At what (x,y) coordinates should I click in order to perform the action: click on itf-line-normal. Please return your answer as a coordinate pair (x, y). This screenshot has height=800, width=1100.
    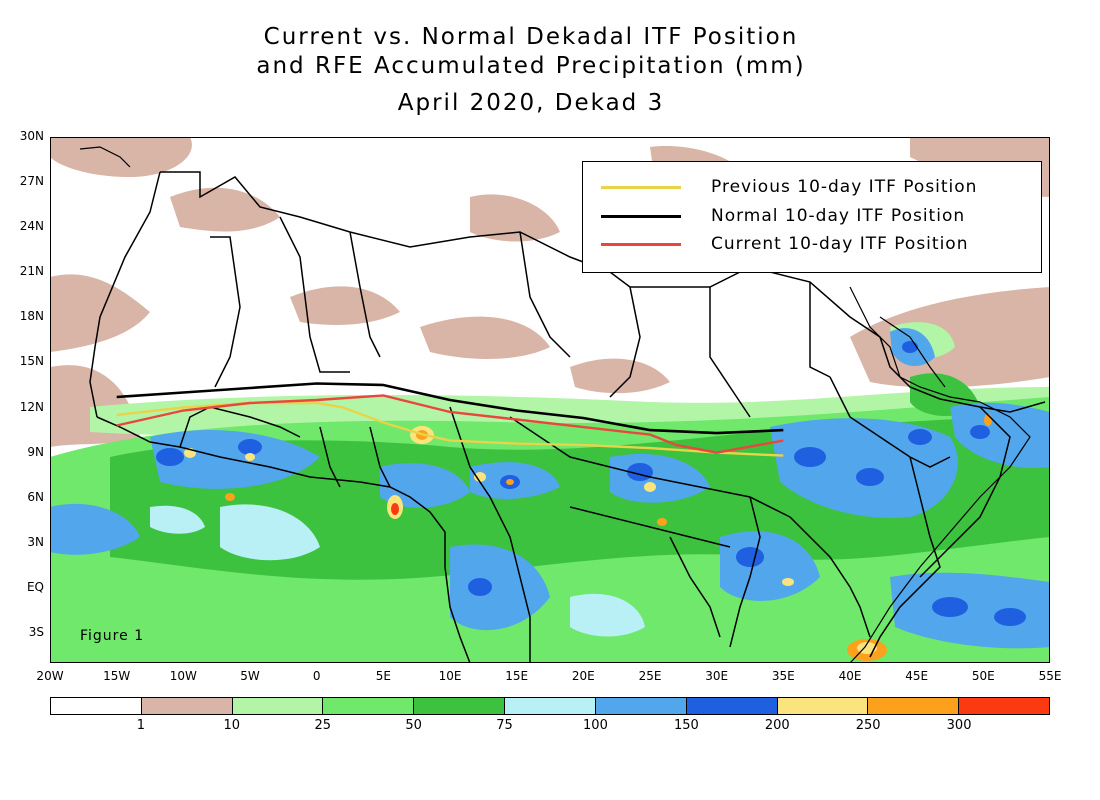
    Looking at the image, I should click on (450, 408).